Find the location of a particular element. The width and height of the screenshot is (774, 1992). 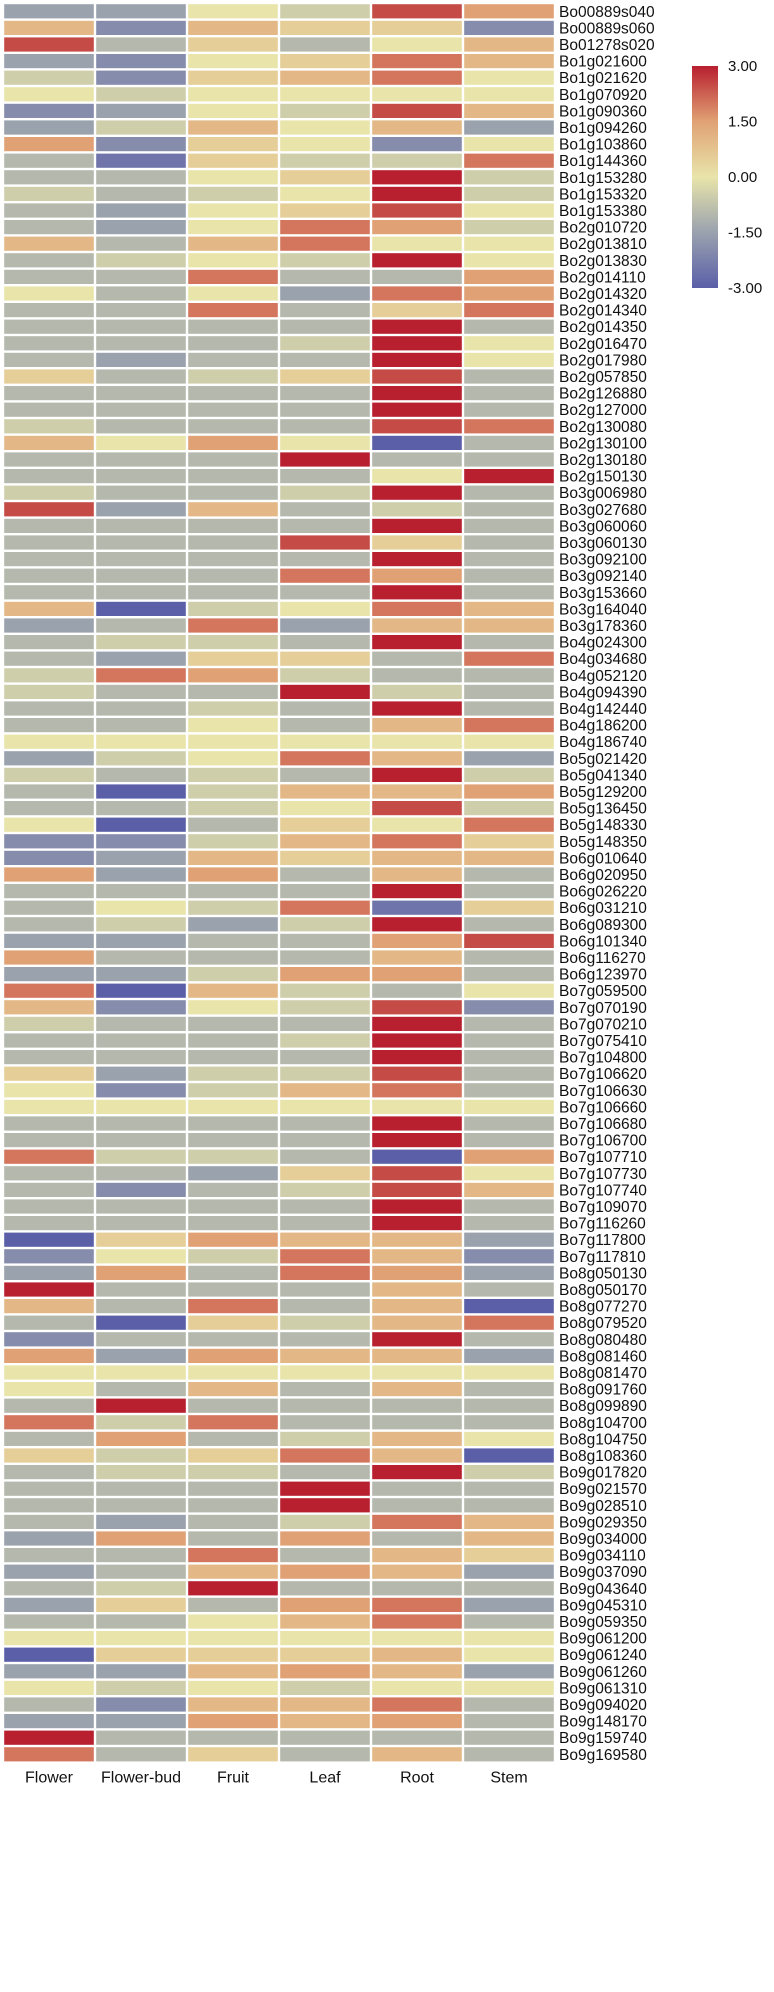

row-label: Bo7g116260 is located at coordinates (602, 1224).